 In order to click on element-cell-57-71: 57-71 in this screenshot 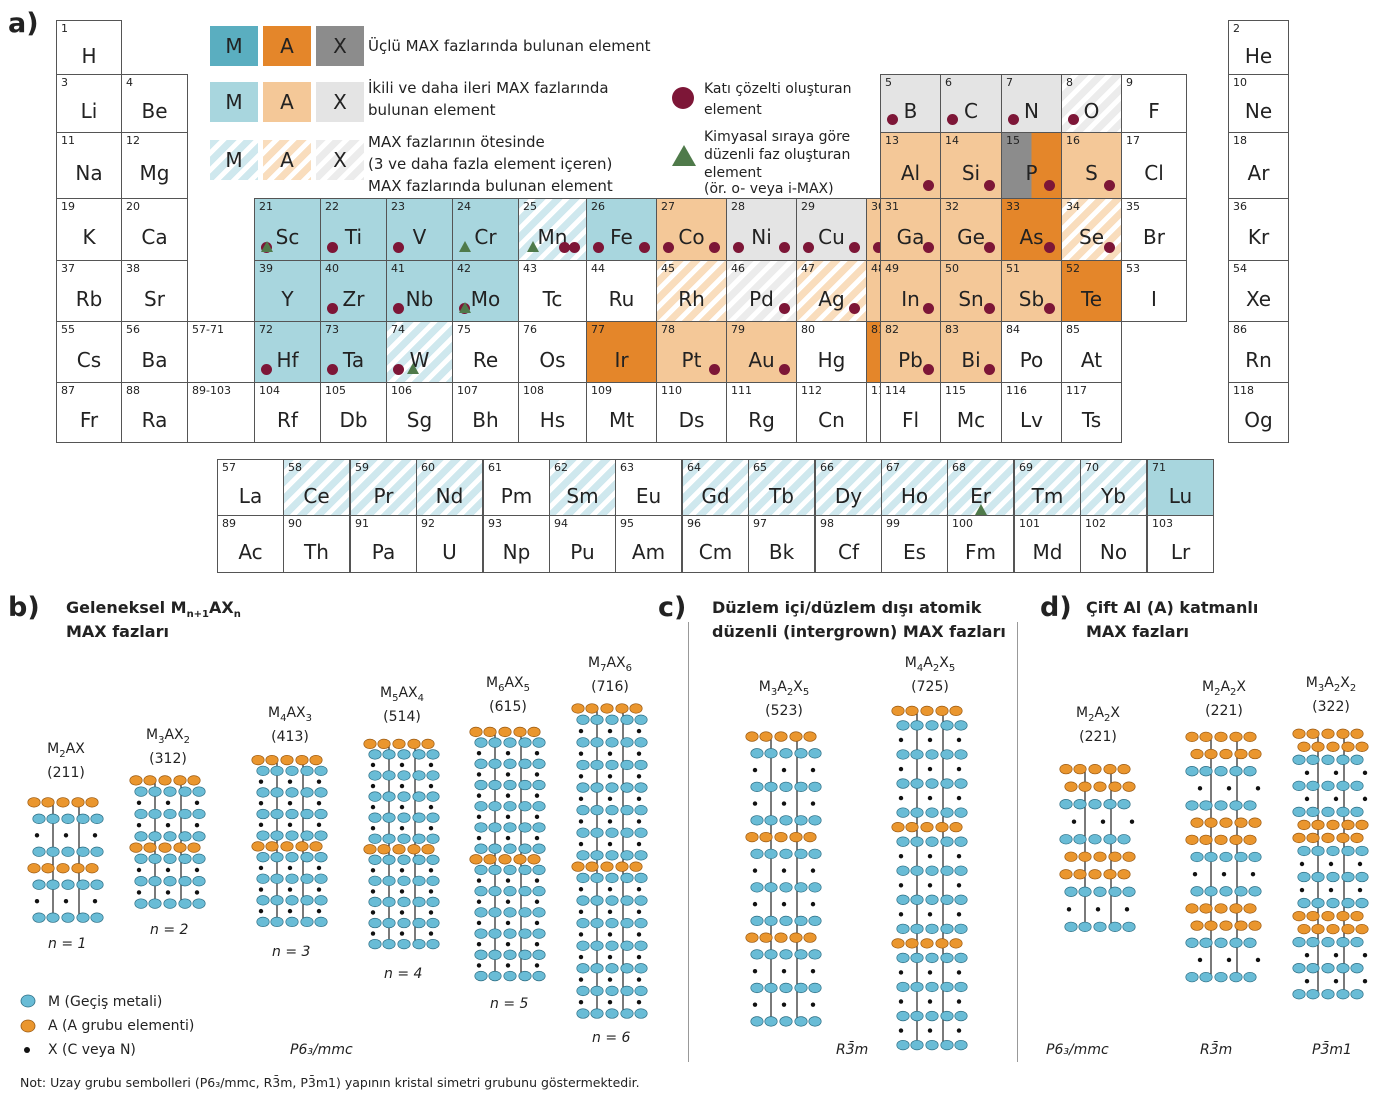, I will do `click(221, 352)`.